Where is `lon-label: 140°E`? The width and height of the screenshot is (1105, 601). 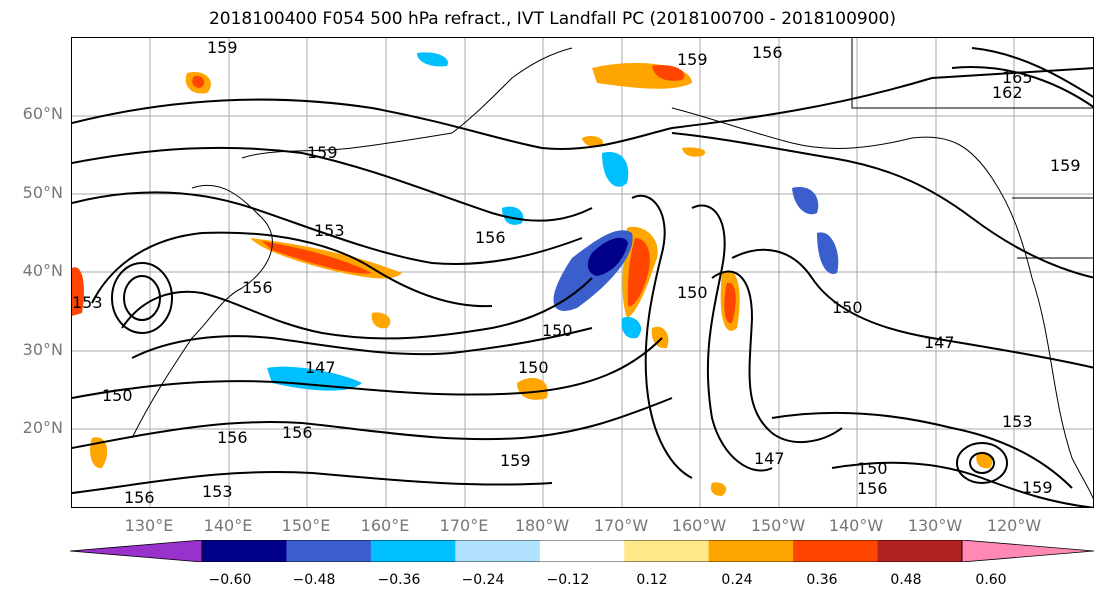
lon-label: 140°E is located at coordinates (228, 525).